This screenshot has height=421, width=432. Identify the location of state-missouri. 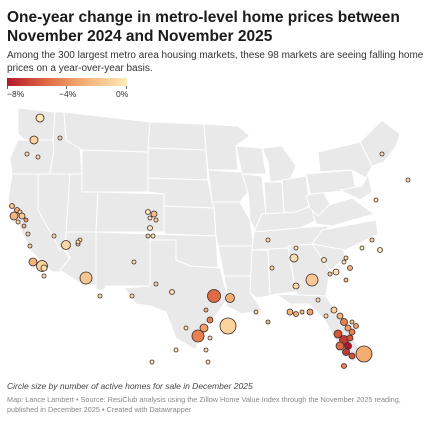
(233, 224).